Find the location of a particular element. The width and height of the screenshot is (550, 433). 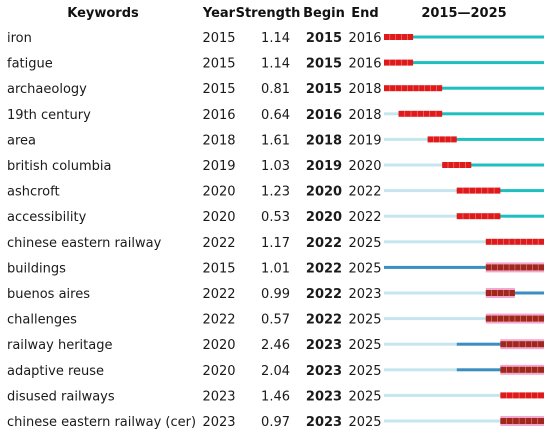

strength-value: 2.46 is located at coordinates (275, 345).